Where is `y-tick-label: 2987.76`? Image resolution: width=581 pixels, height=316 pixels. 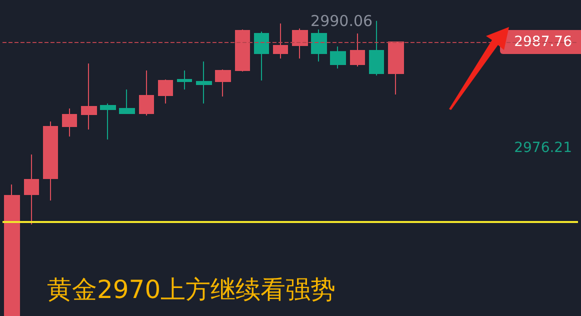 y-tick-label: 2987.76 is located at coordinates (543, 42).